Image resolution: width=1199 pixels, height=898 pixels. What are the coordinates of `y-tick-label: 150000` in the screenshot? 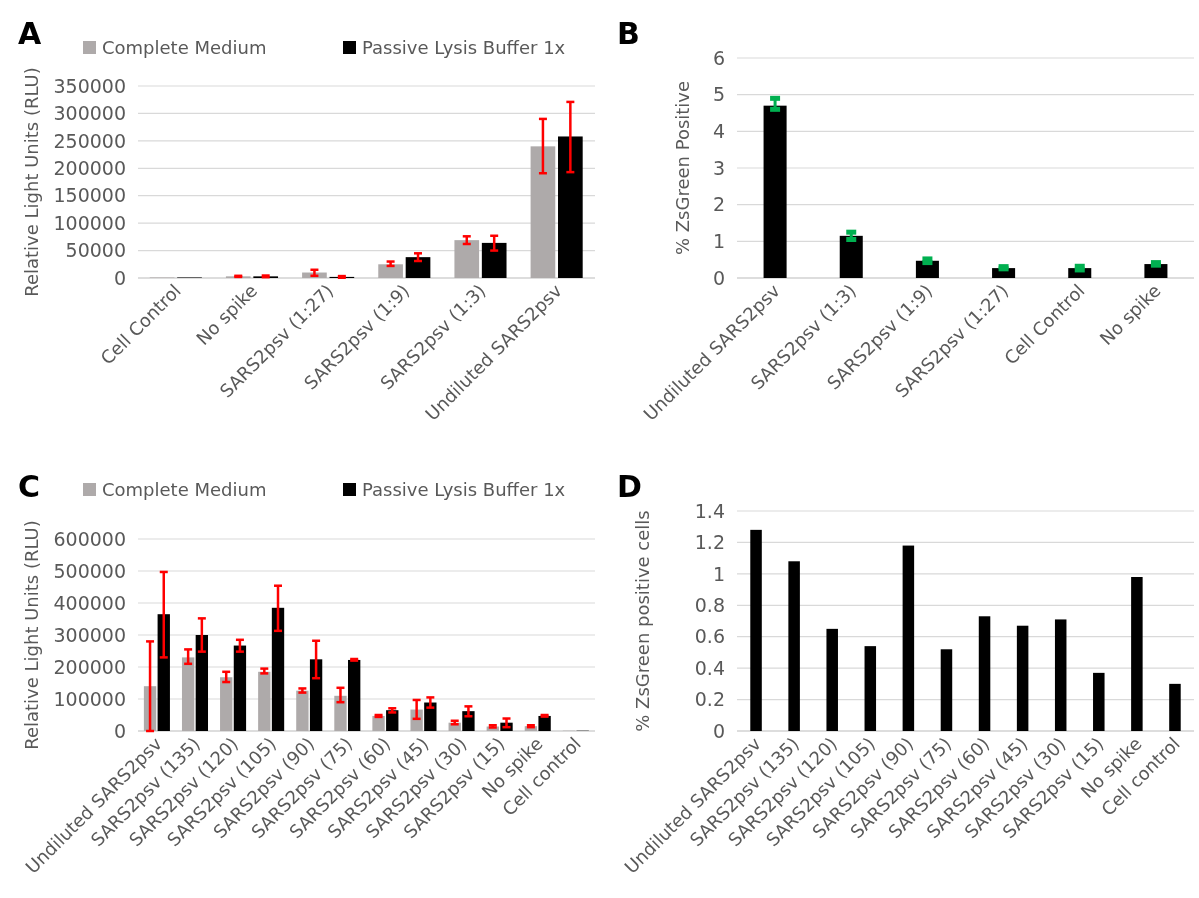 It's located at (89, 195).